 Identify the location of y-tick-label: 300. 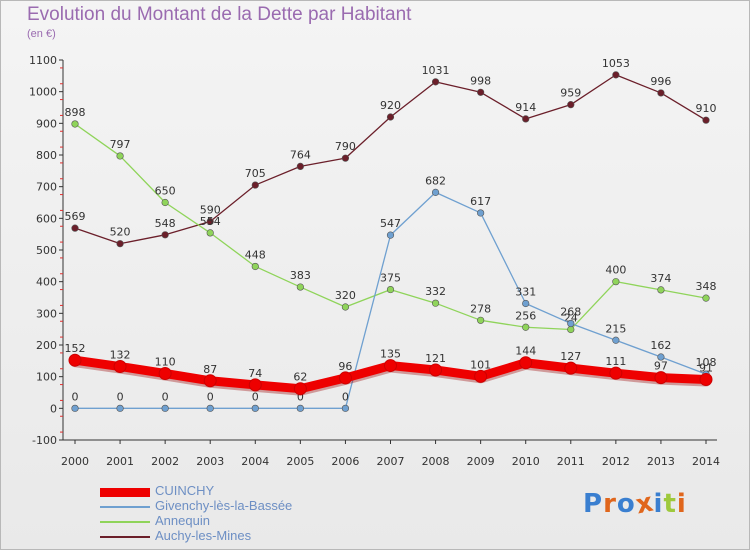
(46, 313).